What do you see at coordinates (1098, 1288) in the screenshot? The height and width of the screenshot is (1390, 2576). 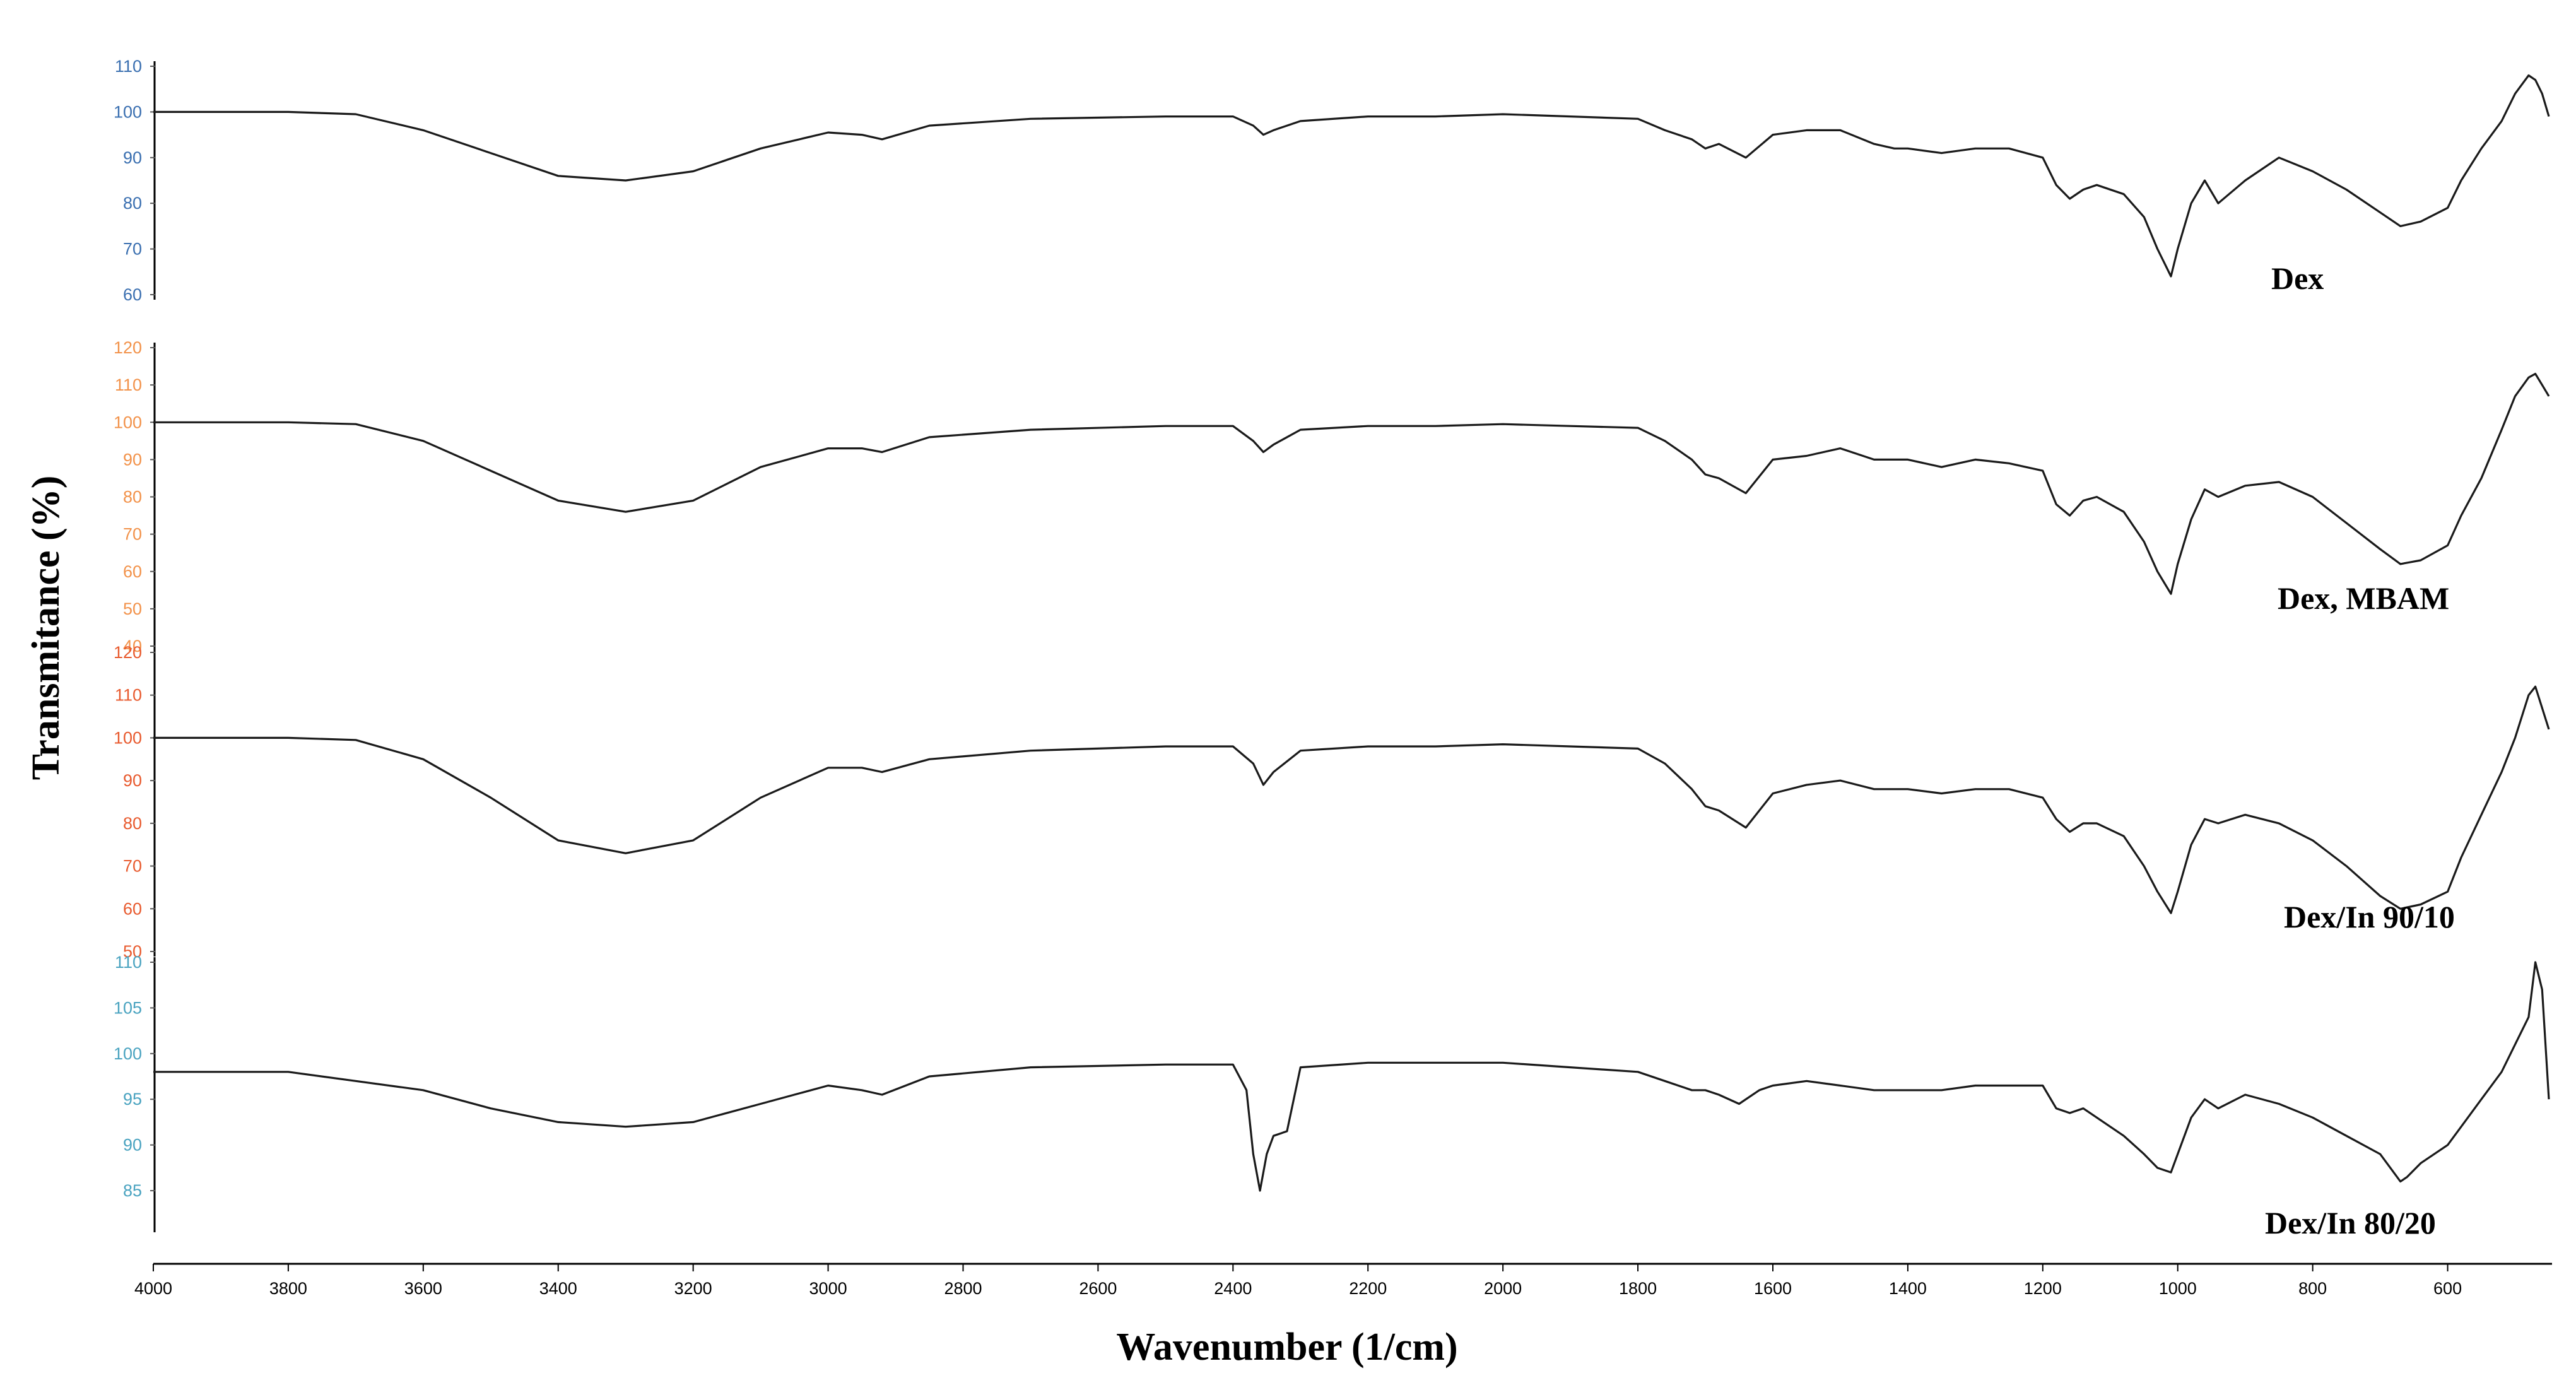 I see `x-tick-label: 2600` at bounding box center [1098, 1288].